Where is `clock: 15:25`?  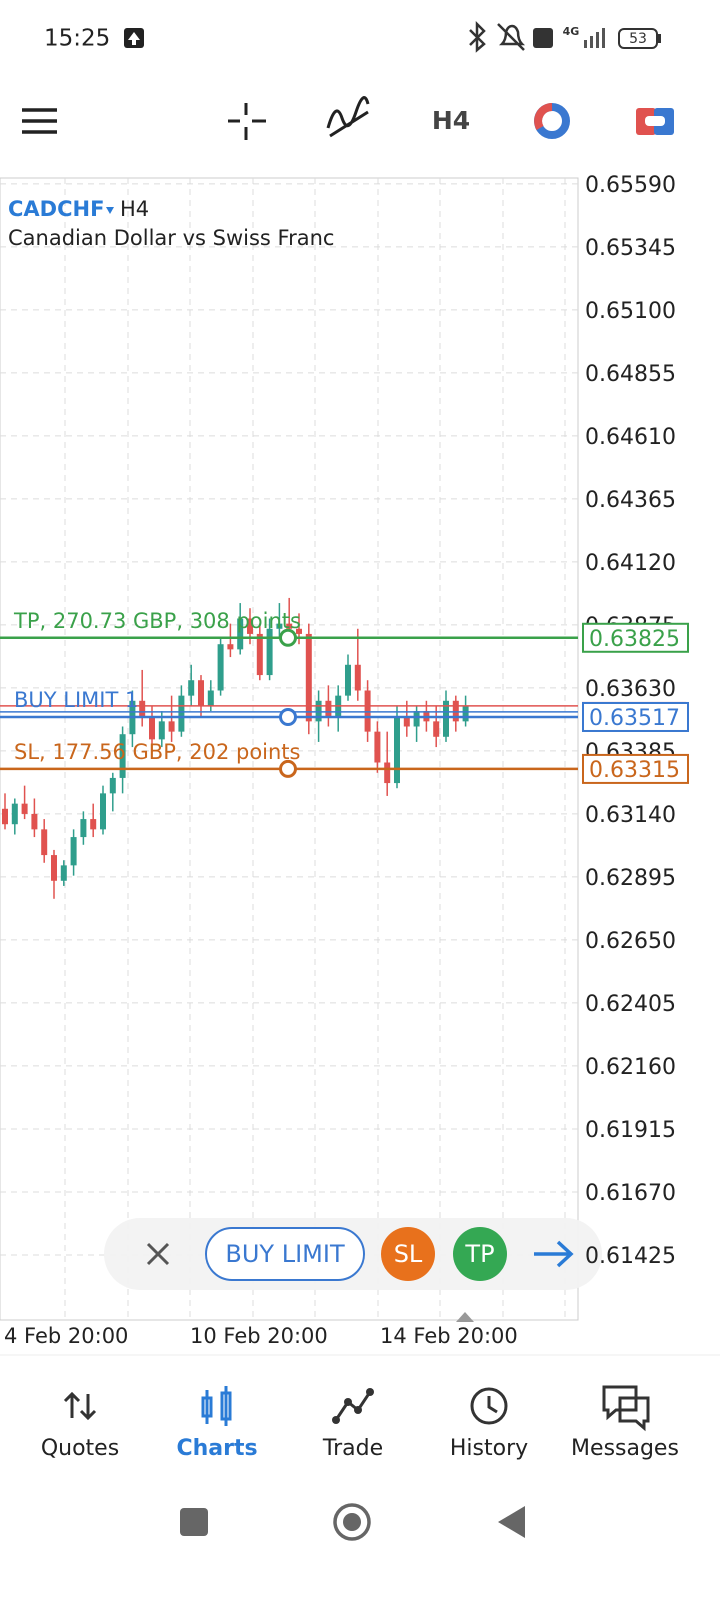
clock: 15:25 is located at coordinates (77, 39).